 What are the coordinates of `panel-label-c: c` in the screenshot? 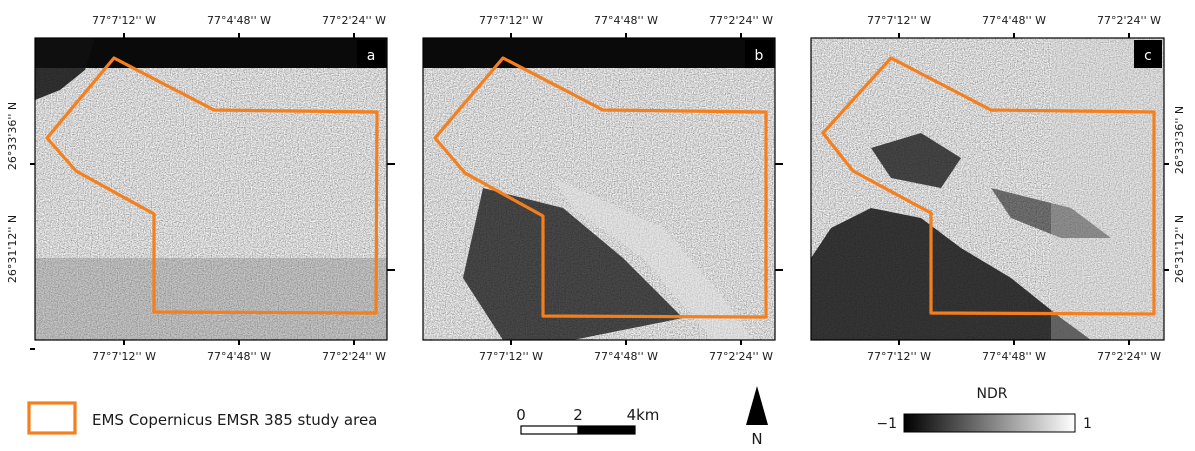 It's located at (1148, 56).